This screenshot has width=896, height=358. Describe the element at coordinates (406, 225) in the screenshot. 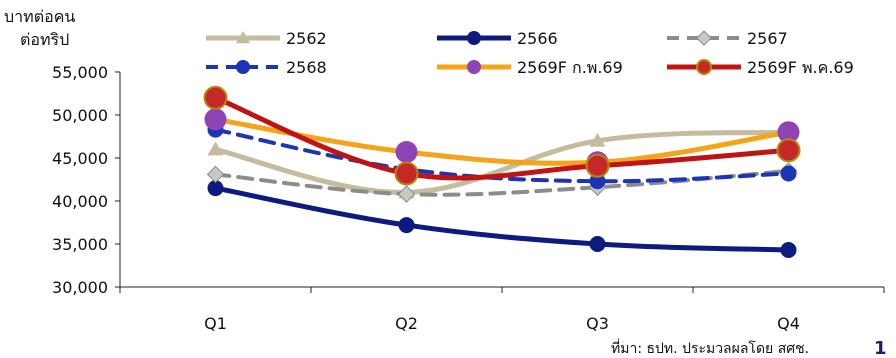

I see `data-point-2566-q2` at that location.